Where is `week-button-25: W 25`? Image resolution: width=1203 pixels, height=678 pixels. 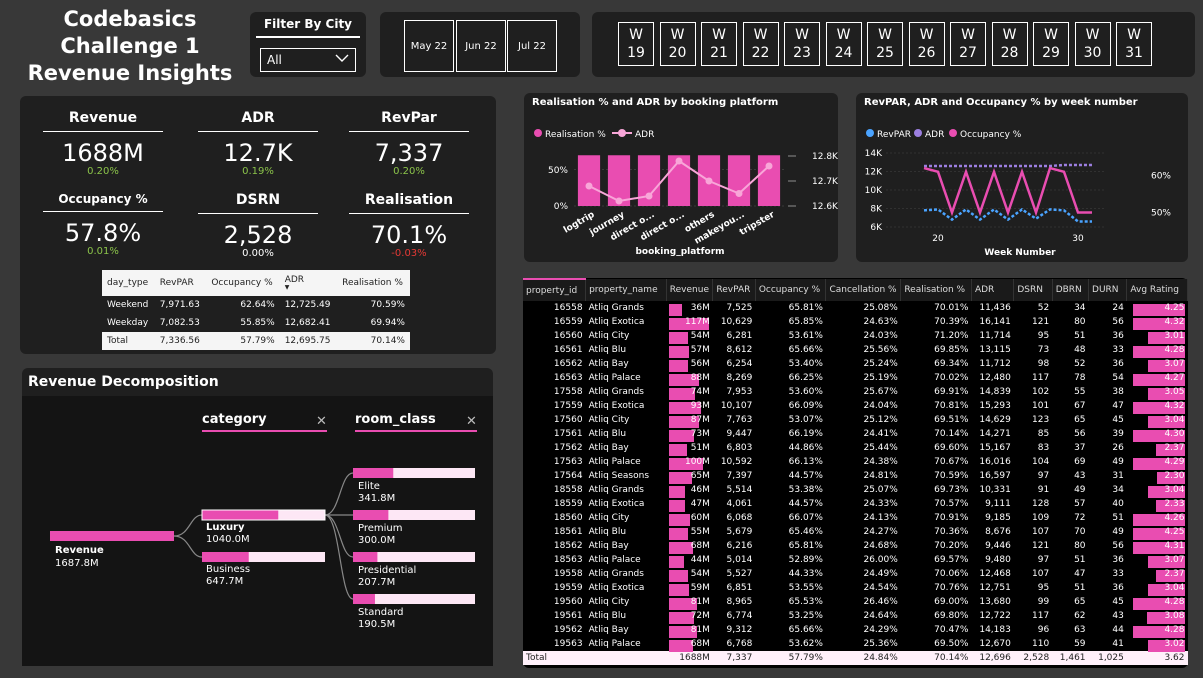
week-button-25: W 25 is located at coordinates (885, 44).